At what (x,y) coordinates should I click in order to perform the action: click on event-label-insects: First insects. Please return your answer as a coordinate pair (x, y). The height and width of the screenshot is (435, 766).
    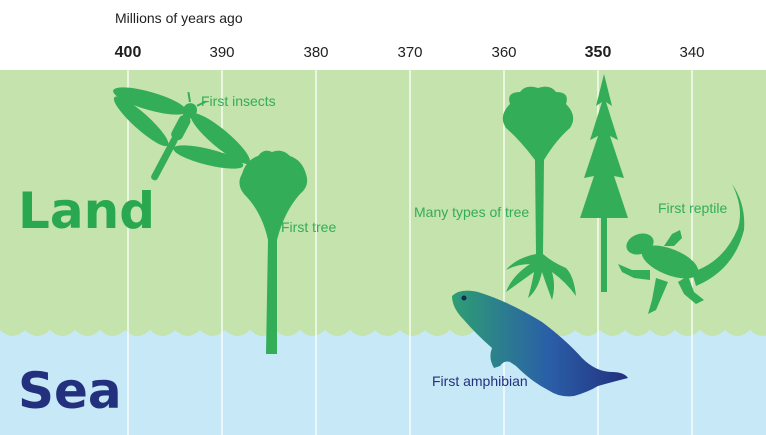
    Looking at the image, I should click on (238, 101).